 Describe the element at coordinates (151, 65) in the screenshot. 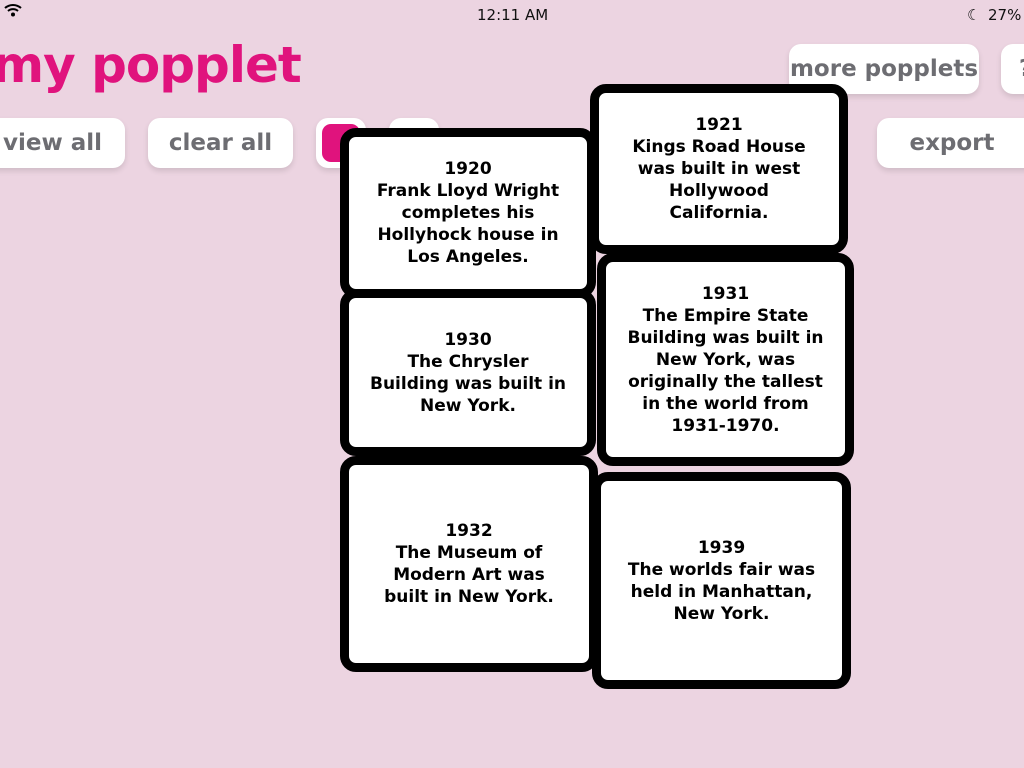

I see `page-title: my popplet` at that location.